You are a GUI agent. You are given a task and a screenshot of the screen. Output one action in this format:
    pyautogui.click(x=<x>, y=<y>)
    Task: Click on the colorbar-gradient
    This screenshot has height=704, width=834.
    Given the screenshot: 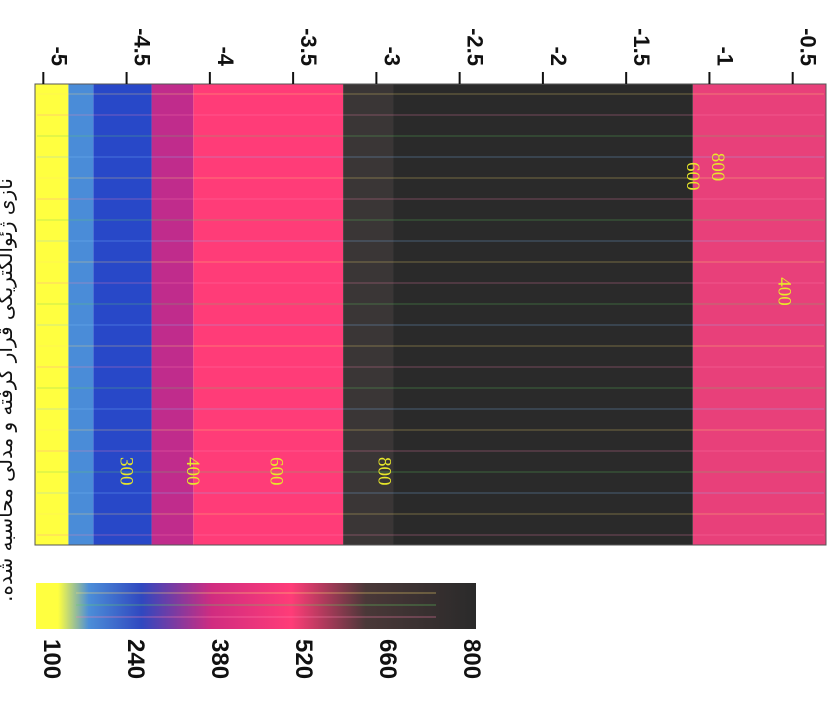 What is the action you would take?
    pyautogui.click(x=256, y=606)
    